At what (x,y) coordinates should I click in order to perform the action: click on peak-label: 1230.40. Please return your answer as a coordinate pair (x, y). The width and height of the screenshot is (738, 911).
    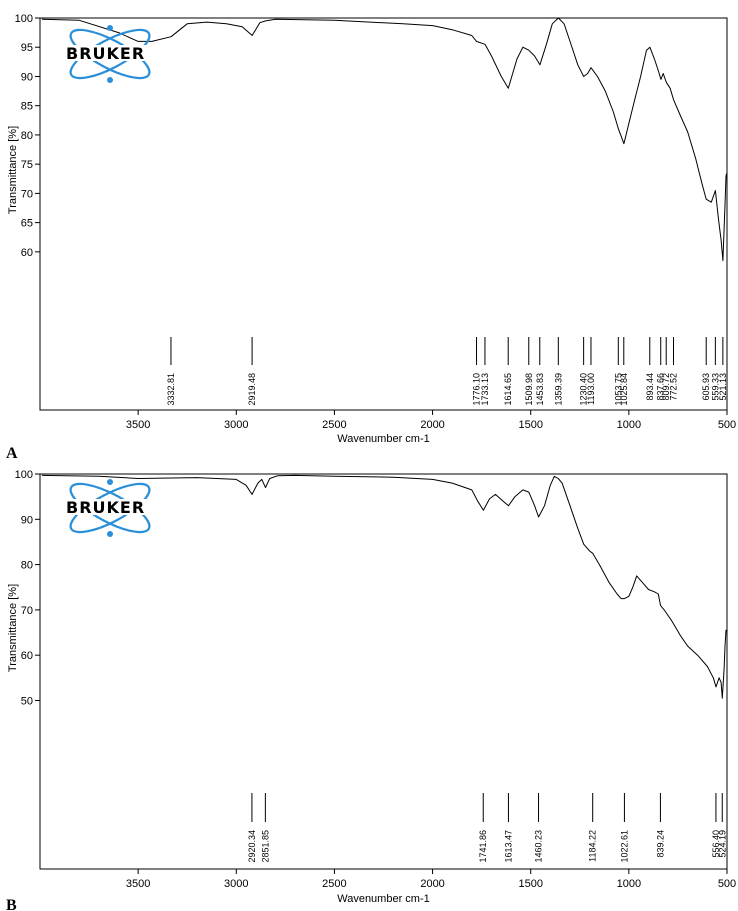
    Looking at the image, I should click on (584, 389).